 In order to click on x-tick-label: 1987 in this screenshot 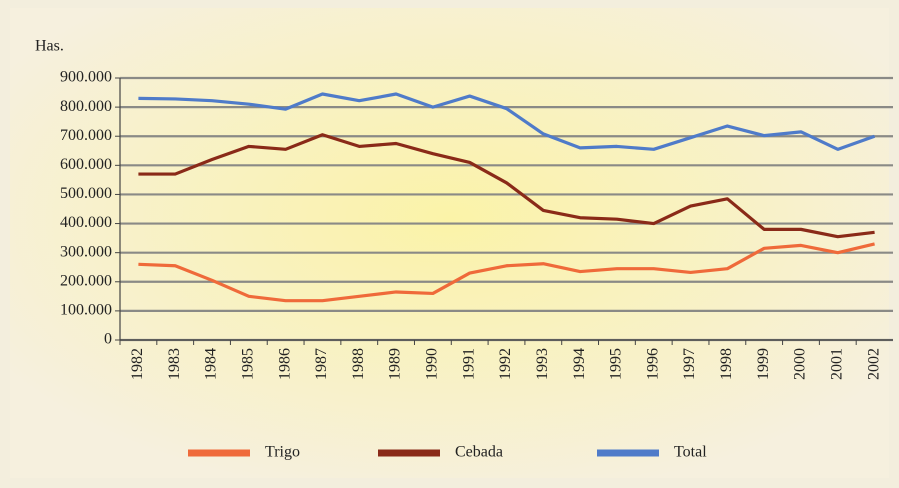, I will do `click(321, 364)`.